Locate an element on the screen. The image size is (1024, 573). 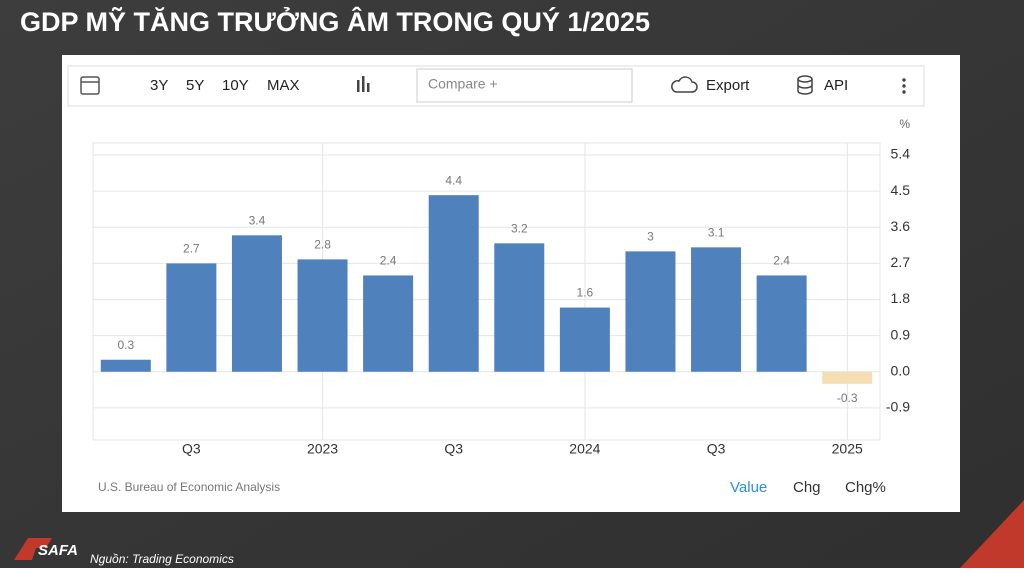
range-button: 3Y is located at coordinates (159, 85).